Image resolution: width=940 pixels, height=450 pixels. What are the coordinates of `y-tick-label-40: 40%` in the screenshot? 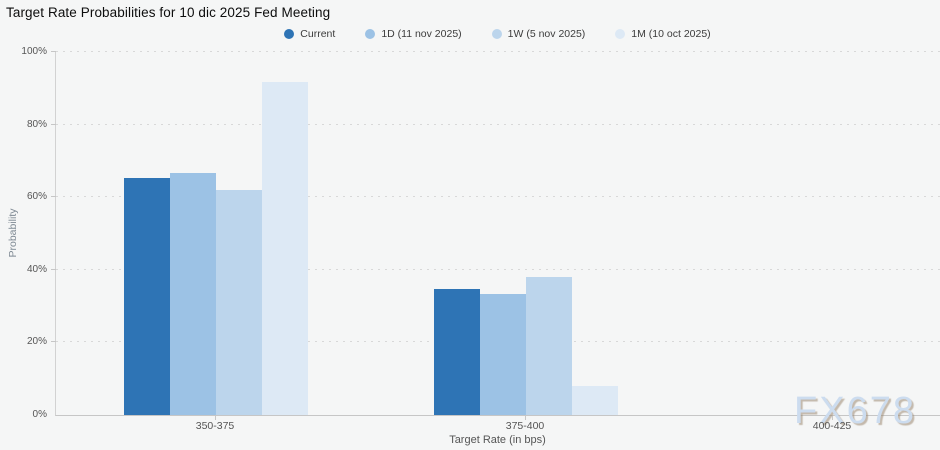 It's located at (36, 269).